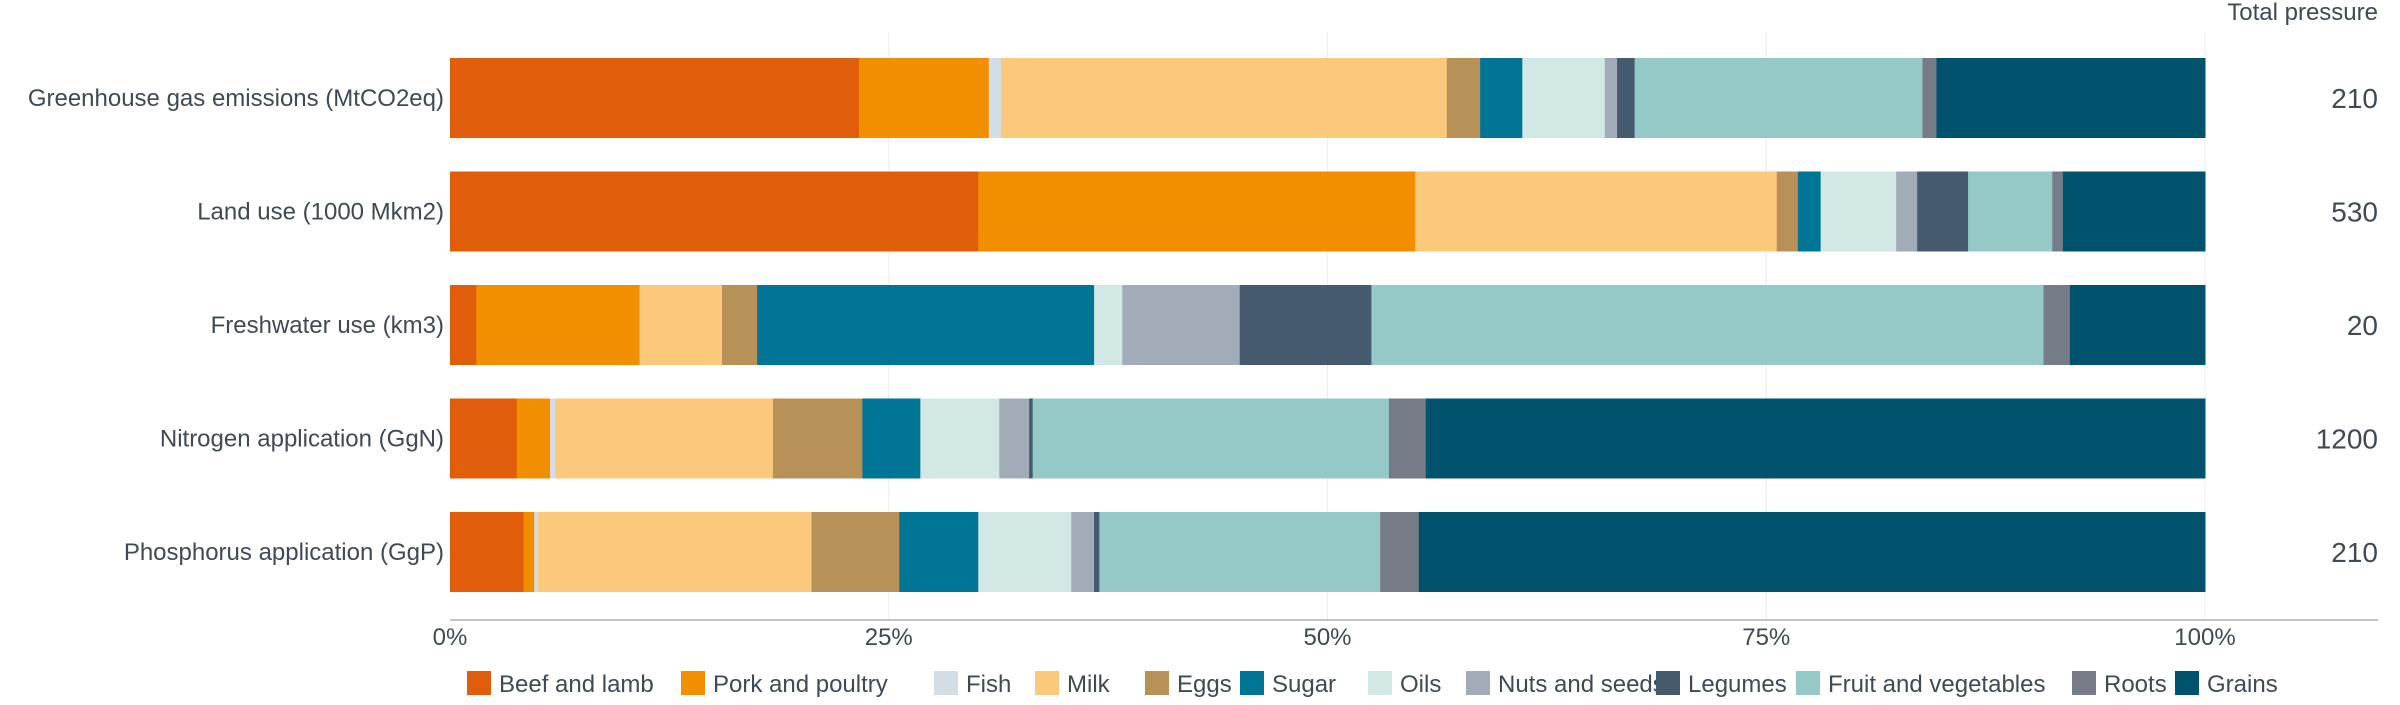 The height and width of the screenshot is (705, 2400). What do you see at coordinates (236, 98) in the screenshot?
I see `category-label: Greenhouse gas emissions (MtCO2eq)` at bounding box center [236, 98].